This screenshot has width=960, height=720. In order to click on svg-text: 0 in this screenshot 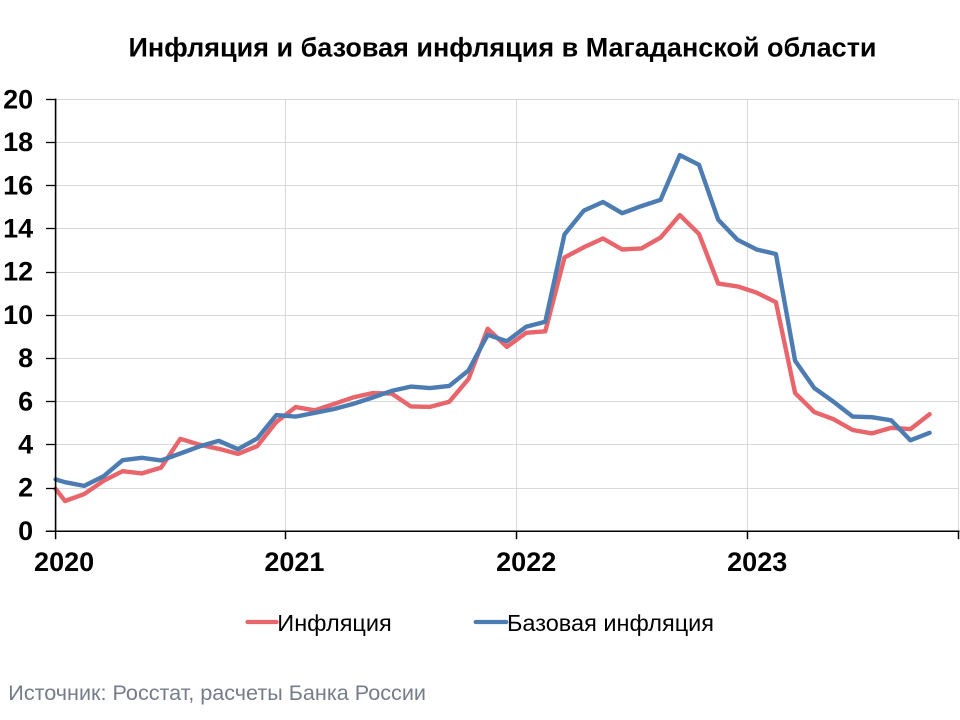, I will do `click(25, 531)`.